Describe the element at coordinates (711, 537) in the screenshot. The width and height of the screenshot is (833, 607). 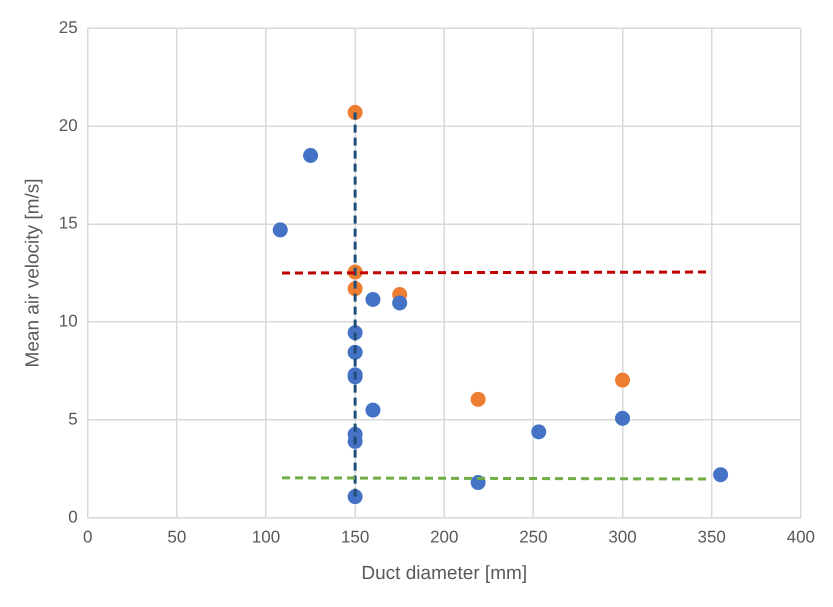
I see `x-tick-label: 350` at that location.